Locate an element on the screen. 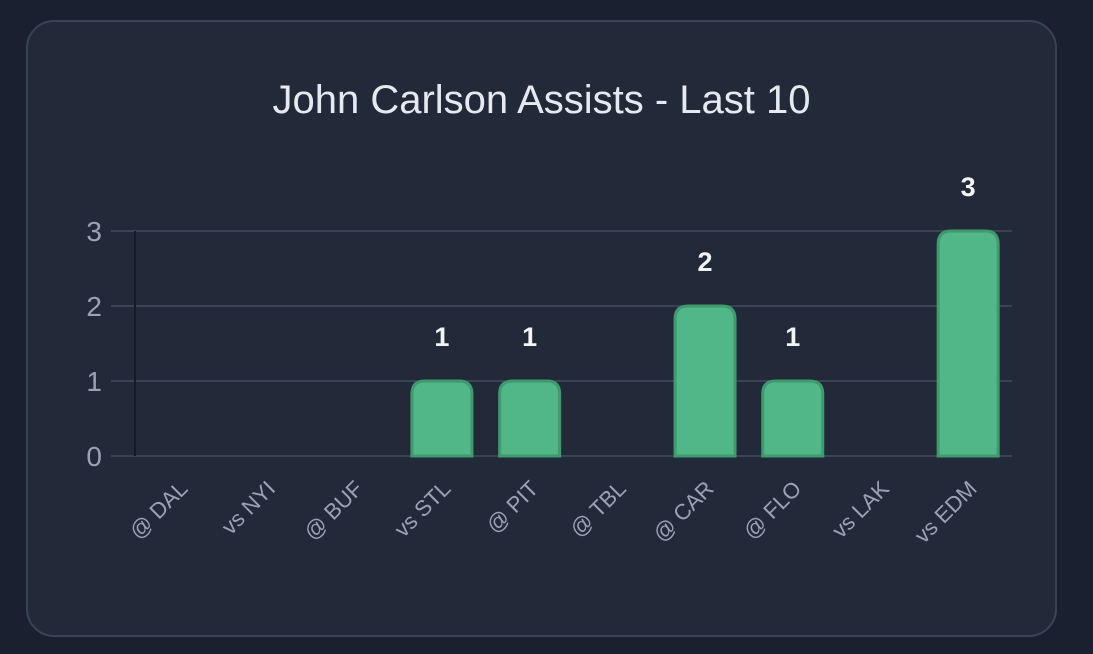 This screenshot has height=654, width=1093. x-tick-label: vs LAK is located at coordinates (860, 509).